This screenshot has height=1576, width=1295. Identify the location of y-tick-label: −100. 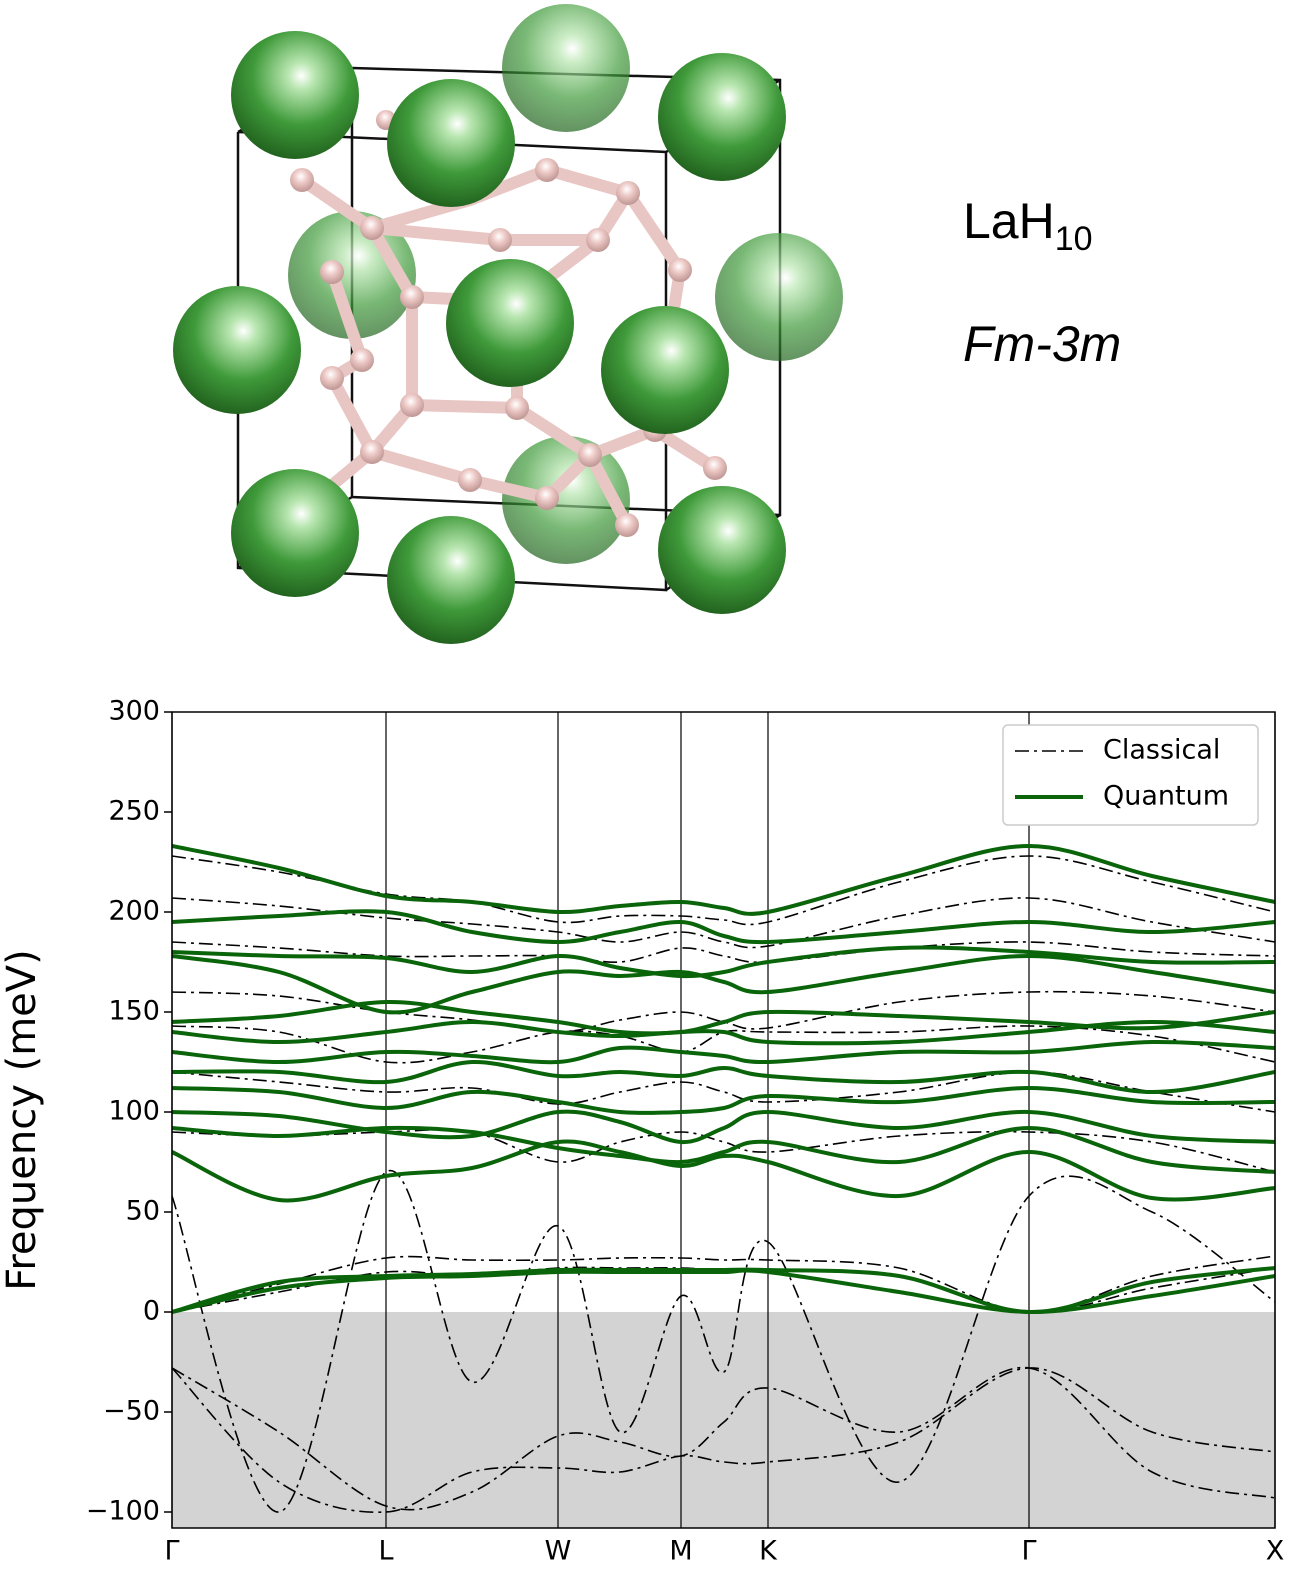
(123, 1511).